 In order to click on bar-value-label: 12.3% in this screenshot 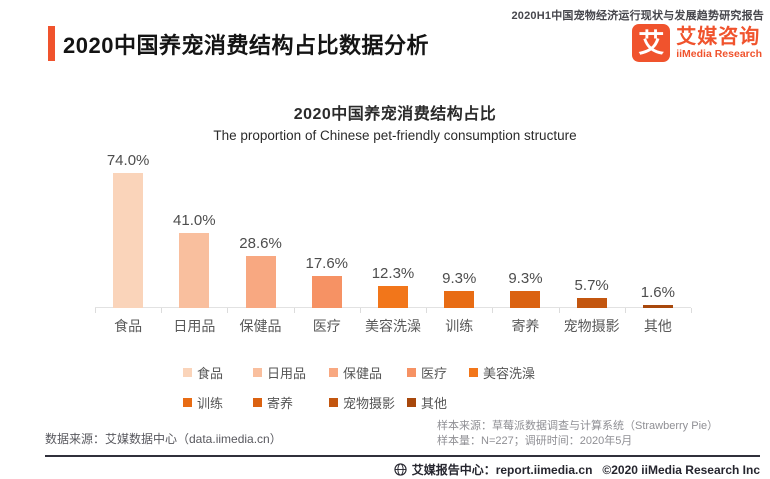, I will do `click(393, 273)`.